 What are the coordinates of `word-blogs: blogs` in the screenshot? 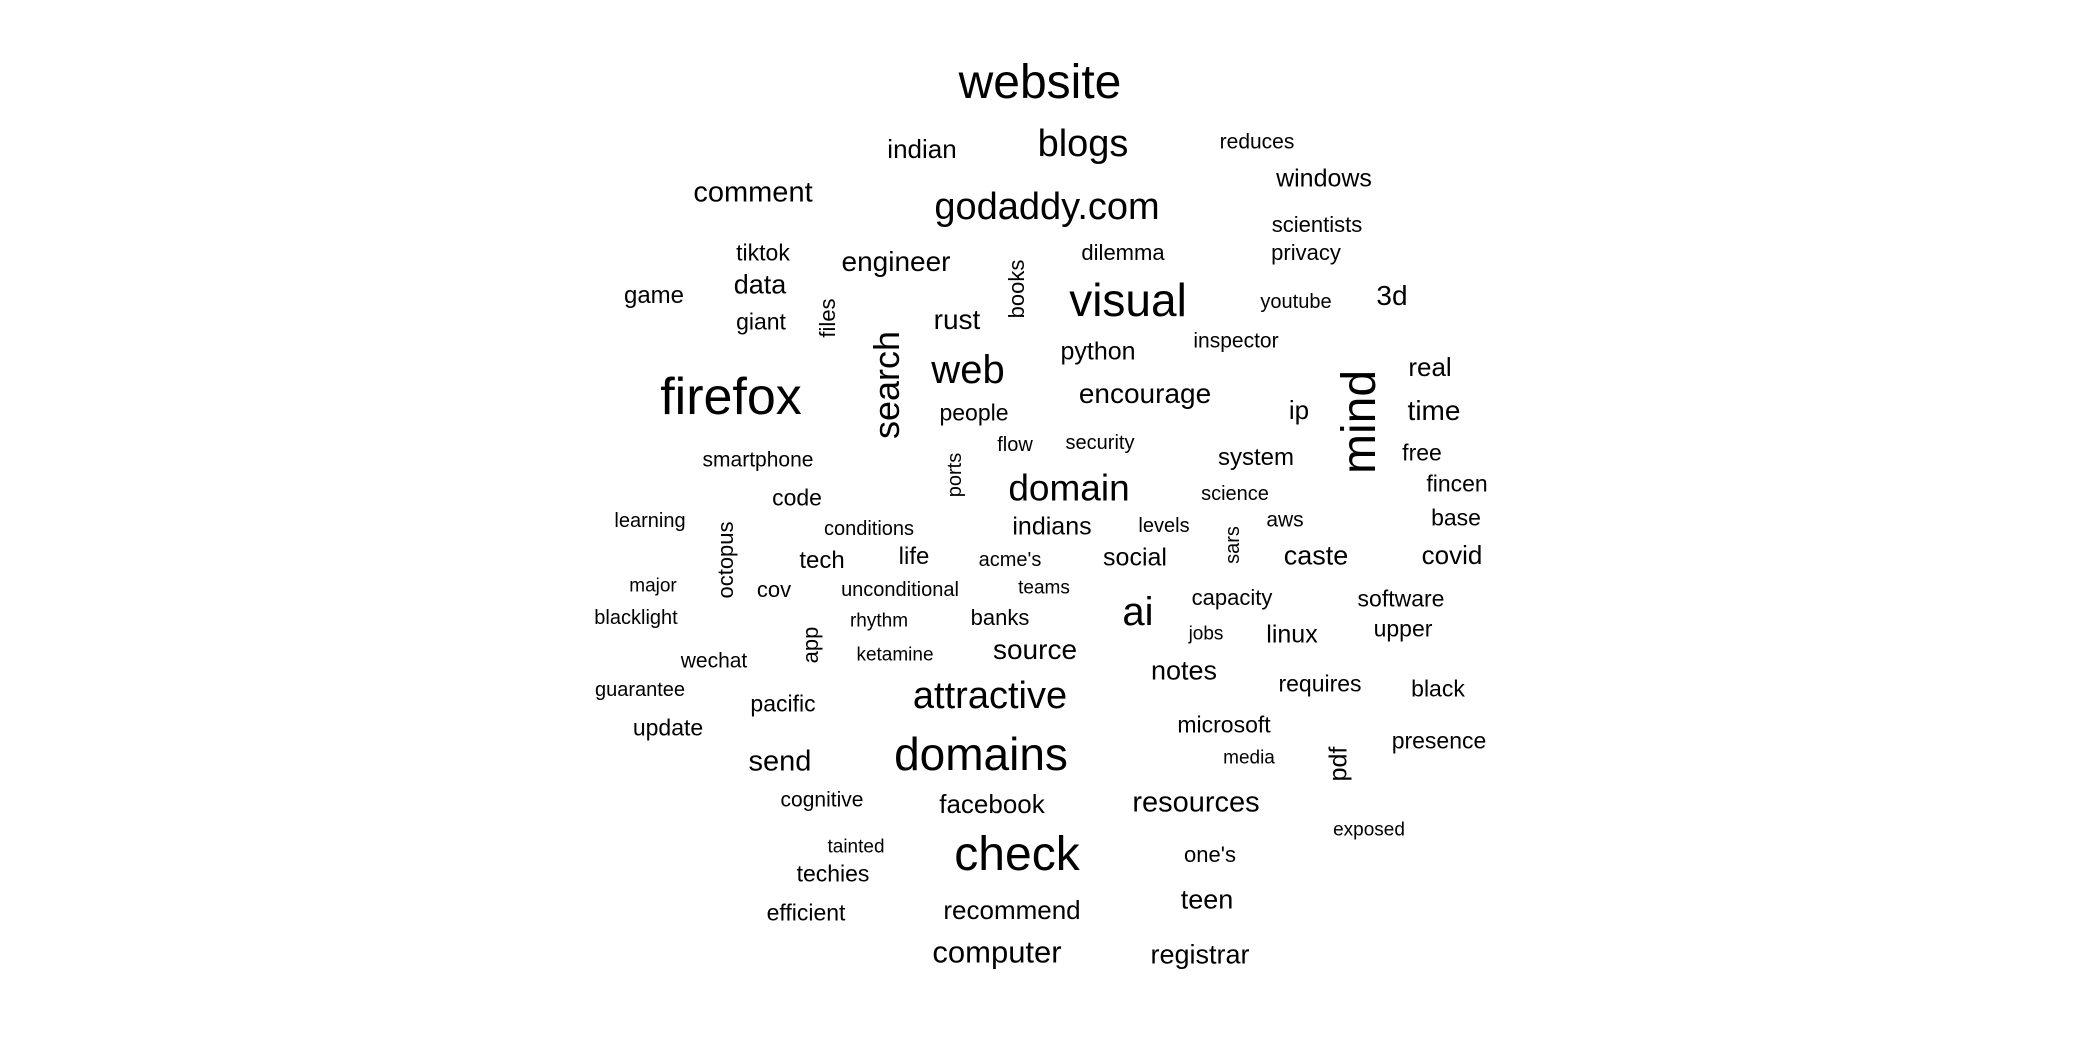 It's located at (1083, 144).